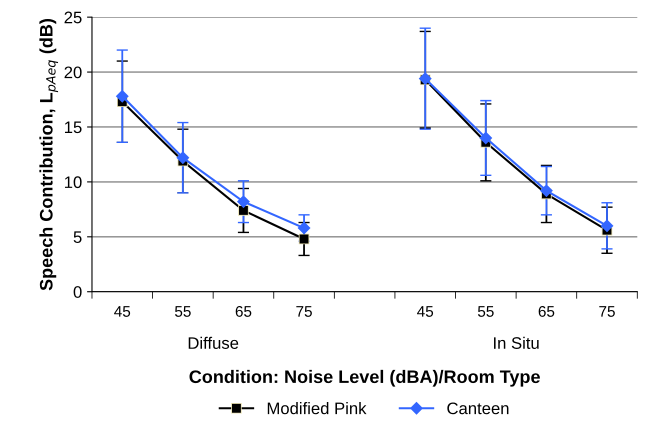 The width and height of the screenshot is (657, 429). I want to click on y-axis-title: Speech Contribution, L$_{pAeq}$ (dB), so click(48, 154).